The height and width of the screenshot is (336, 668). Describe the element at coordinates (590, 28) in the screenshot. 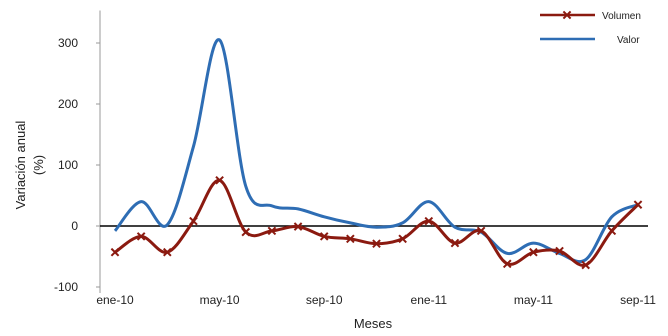

I see `legend: Volumen Valor` at that location.